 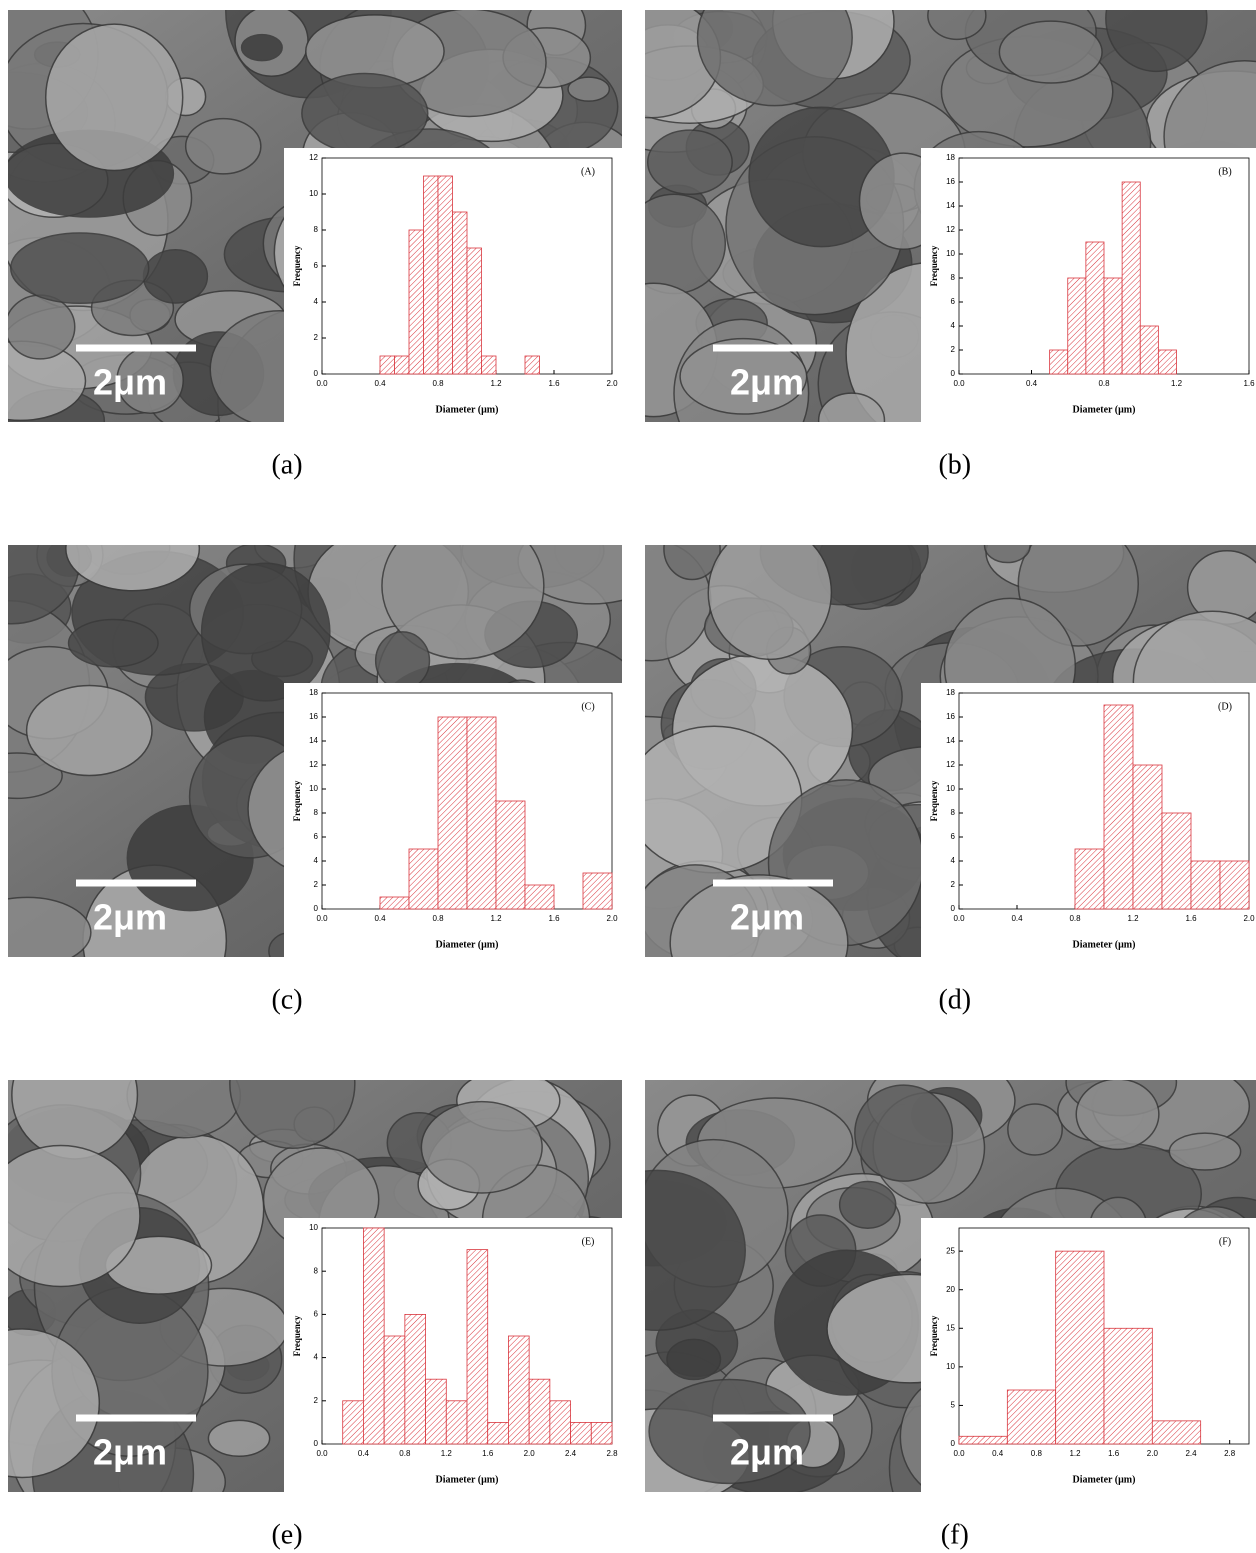 What do you see at coordinates (1225, 1241) in the screenshot?
I see `annotation: (F)` at bounding box center [1225, 1241].